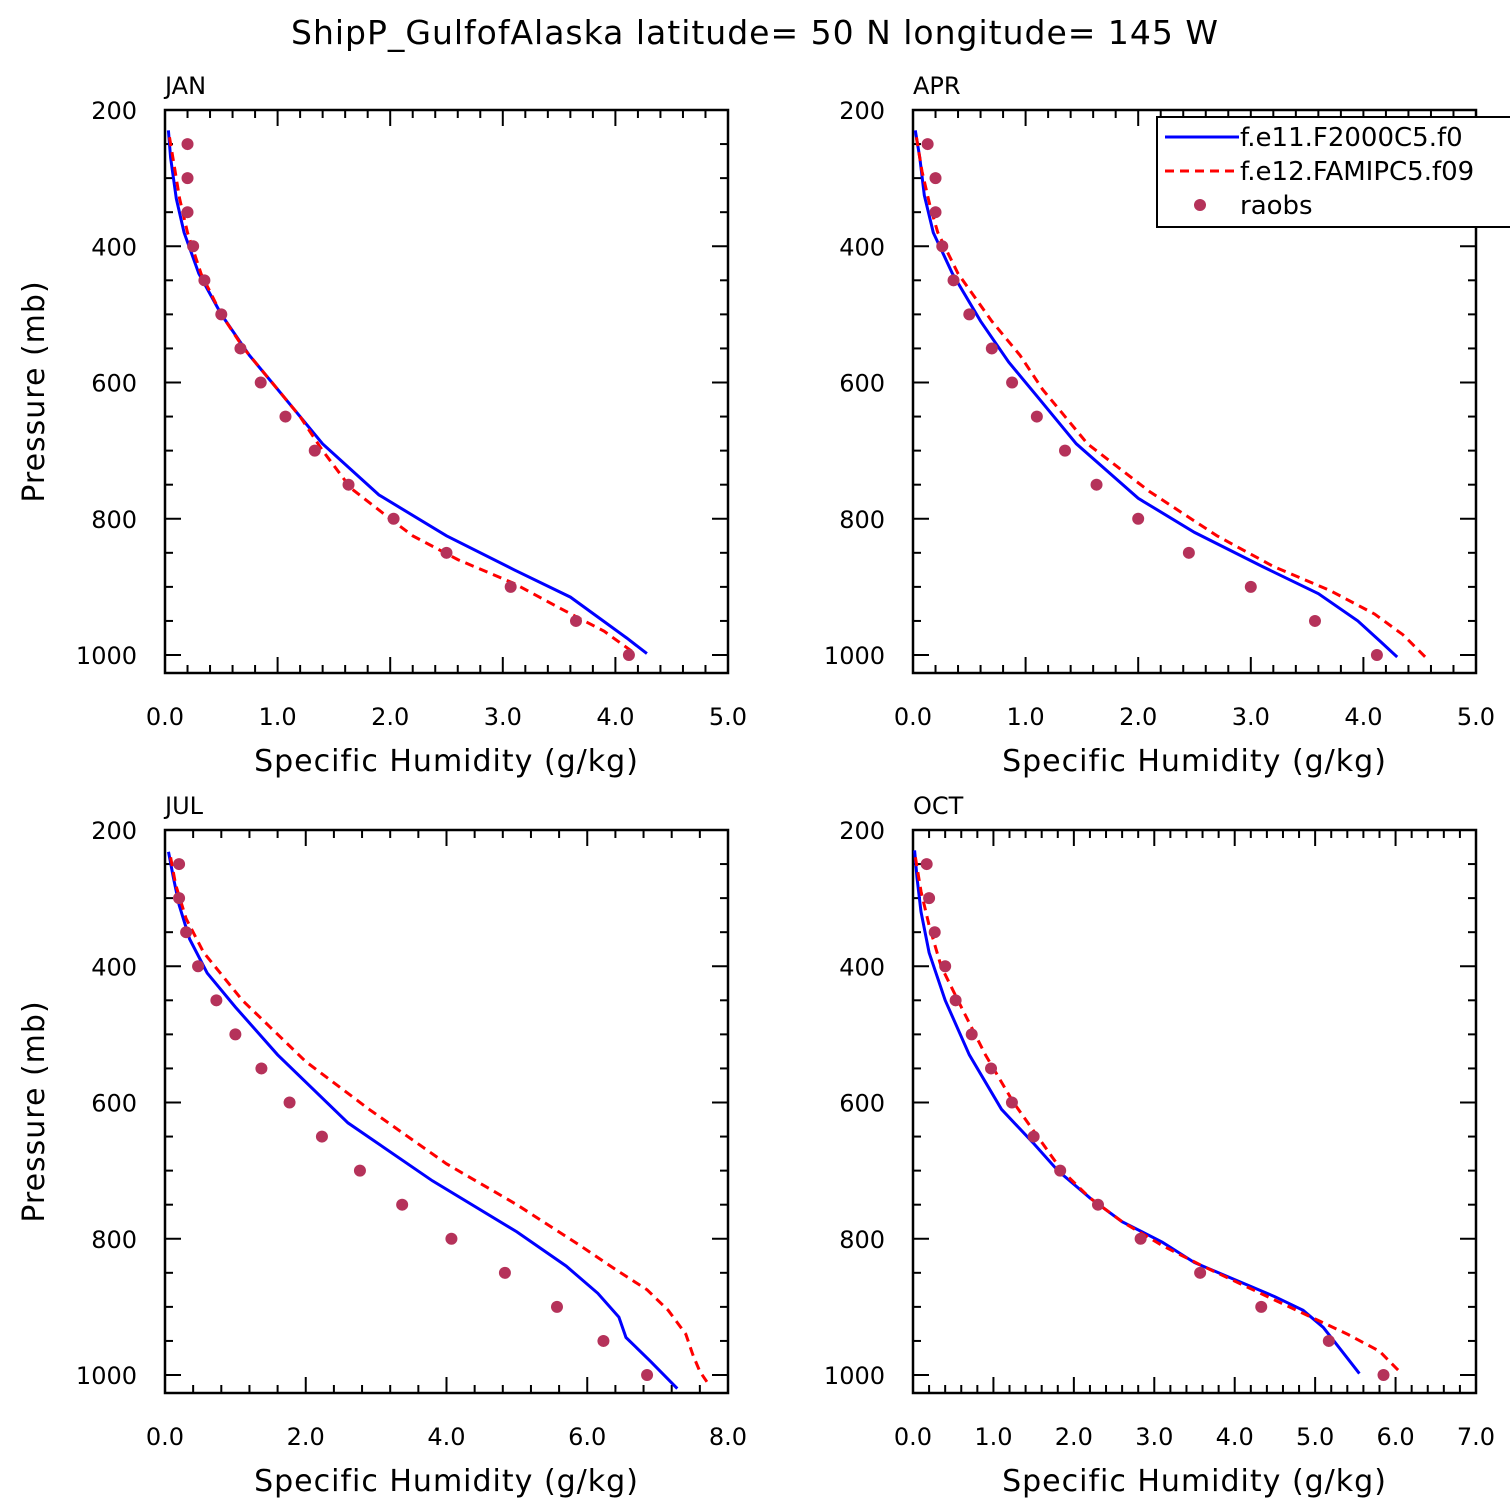 This screenshot has height=1510, width=1510. What do you see at coordinates (1357, 172) in the screenshot?
I see `legend-label: f.e12.FAMIPC5.f09` at bounding box center [1357, 172].